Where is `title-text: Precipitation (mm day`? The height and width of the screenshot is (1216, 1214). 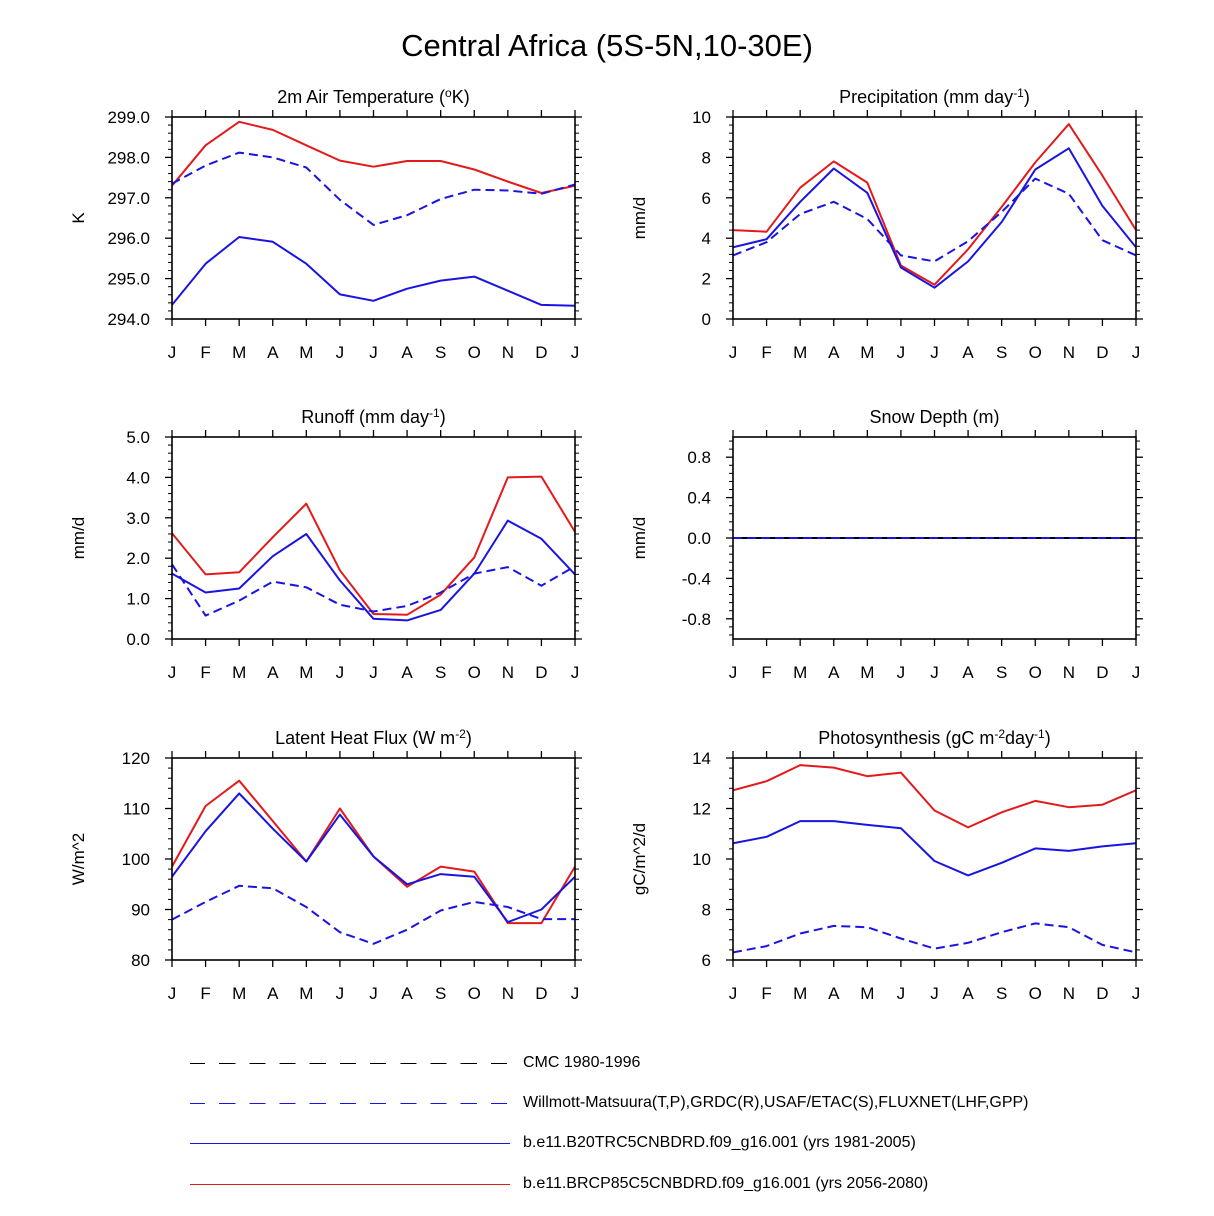 title-text: Precipitation (mm day is located at coordinates (926, 97).